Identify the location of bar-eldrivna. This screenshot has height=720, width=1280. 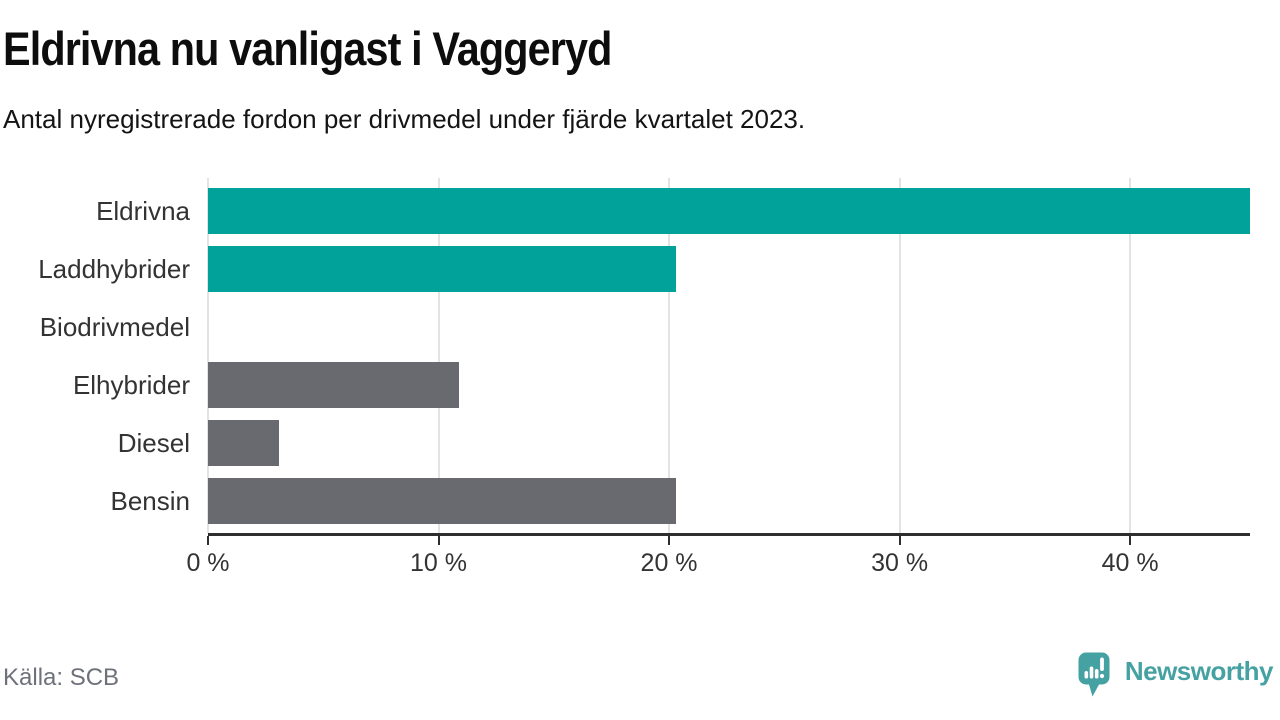
(729, 211).